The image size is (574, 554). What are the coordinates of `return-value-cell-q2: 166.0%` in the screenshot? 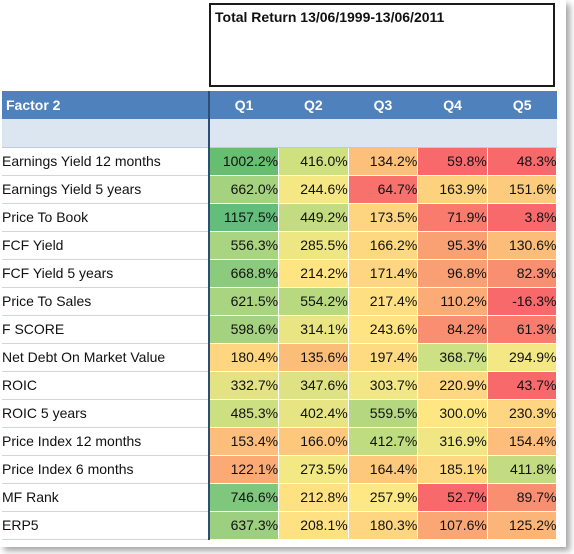 It's located at (313, 441).